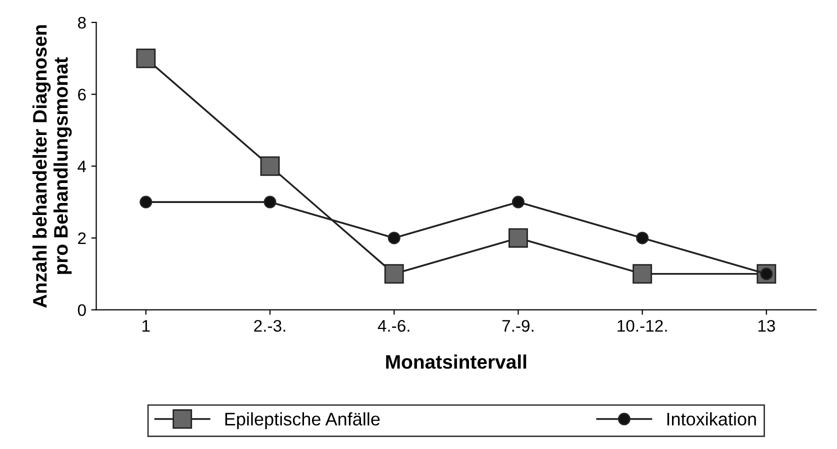 The image size is (837, 449). Describe the element at coordinates (711, 419) in the screenshot. I see `legend-label: Intoxikation` at that location.